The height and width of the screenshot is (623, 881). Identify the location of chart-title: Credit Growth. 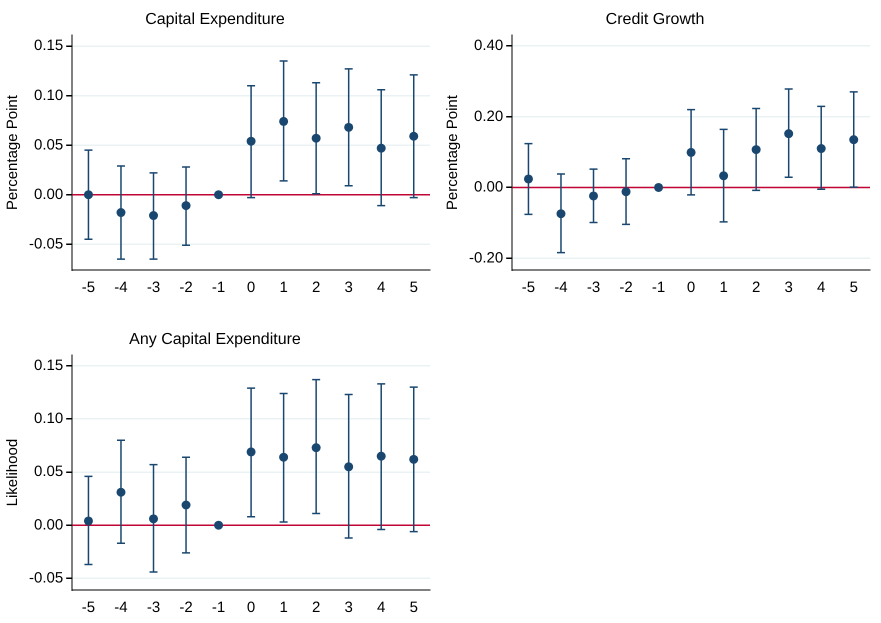
(655, 19).